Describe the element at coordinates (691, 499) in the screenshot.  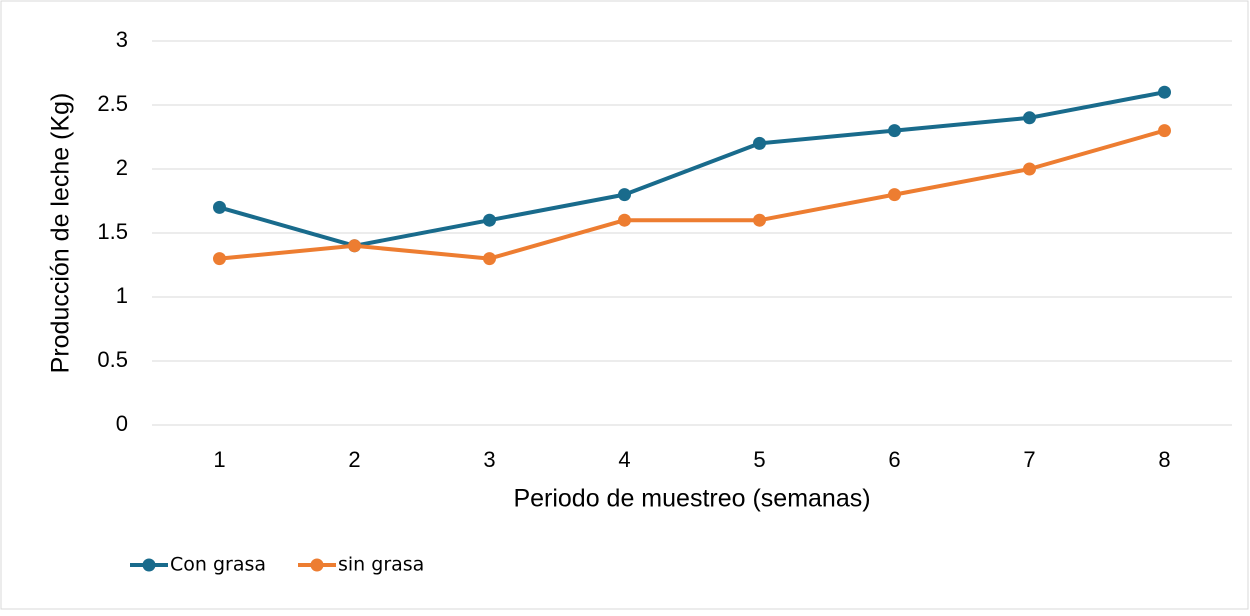
I see `x-axis-title: Periodo de muestreo (semanas)` at that location.